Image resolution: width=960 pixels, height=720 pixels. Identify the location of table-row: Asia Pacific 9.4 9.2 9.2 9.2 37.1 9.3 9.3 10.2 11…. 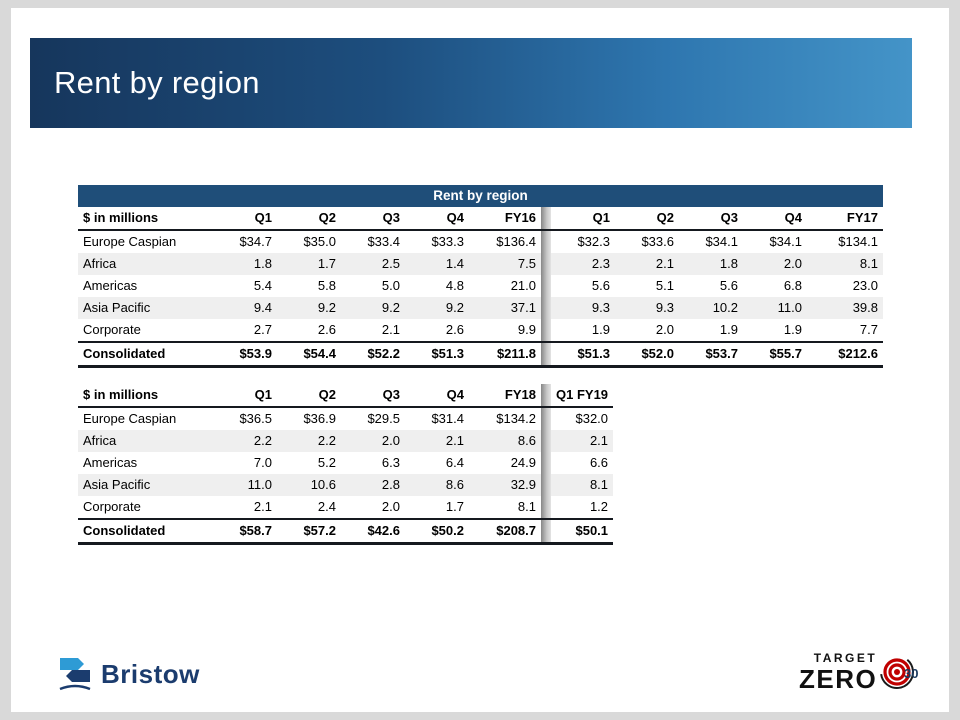
(480, 308).